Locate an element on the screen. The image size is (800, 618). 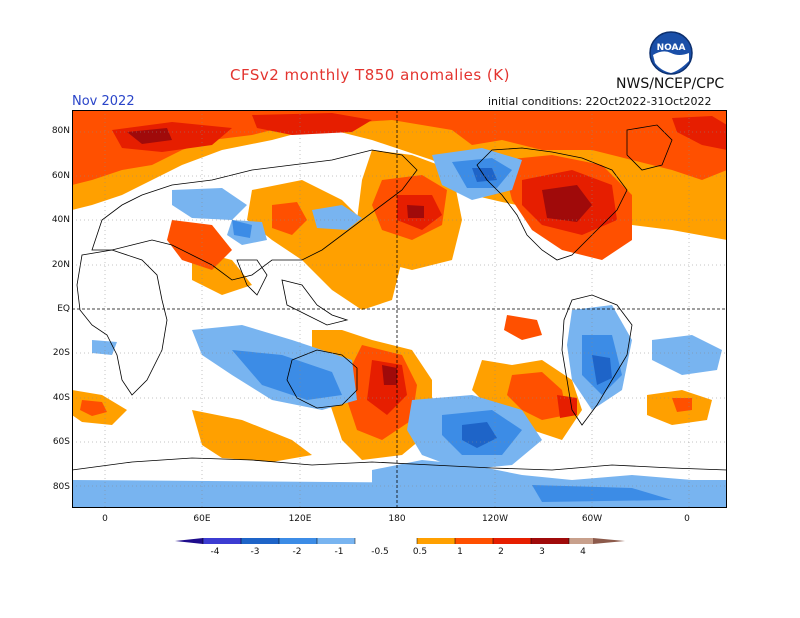
lat-label: 60S is located at coordinates (61, 442).